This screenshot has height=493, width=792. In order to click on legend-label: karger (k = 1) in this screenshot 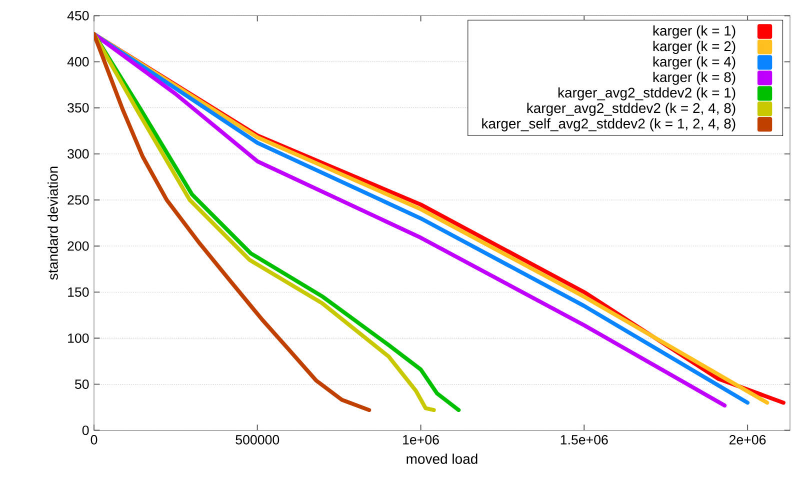, I will do `click(694, 31)`.